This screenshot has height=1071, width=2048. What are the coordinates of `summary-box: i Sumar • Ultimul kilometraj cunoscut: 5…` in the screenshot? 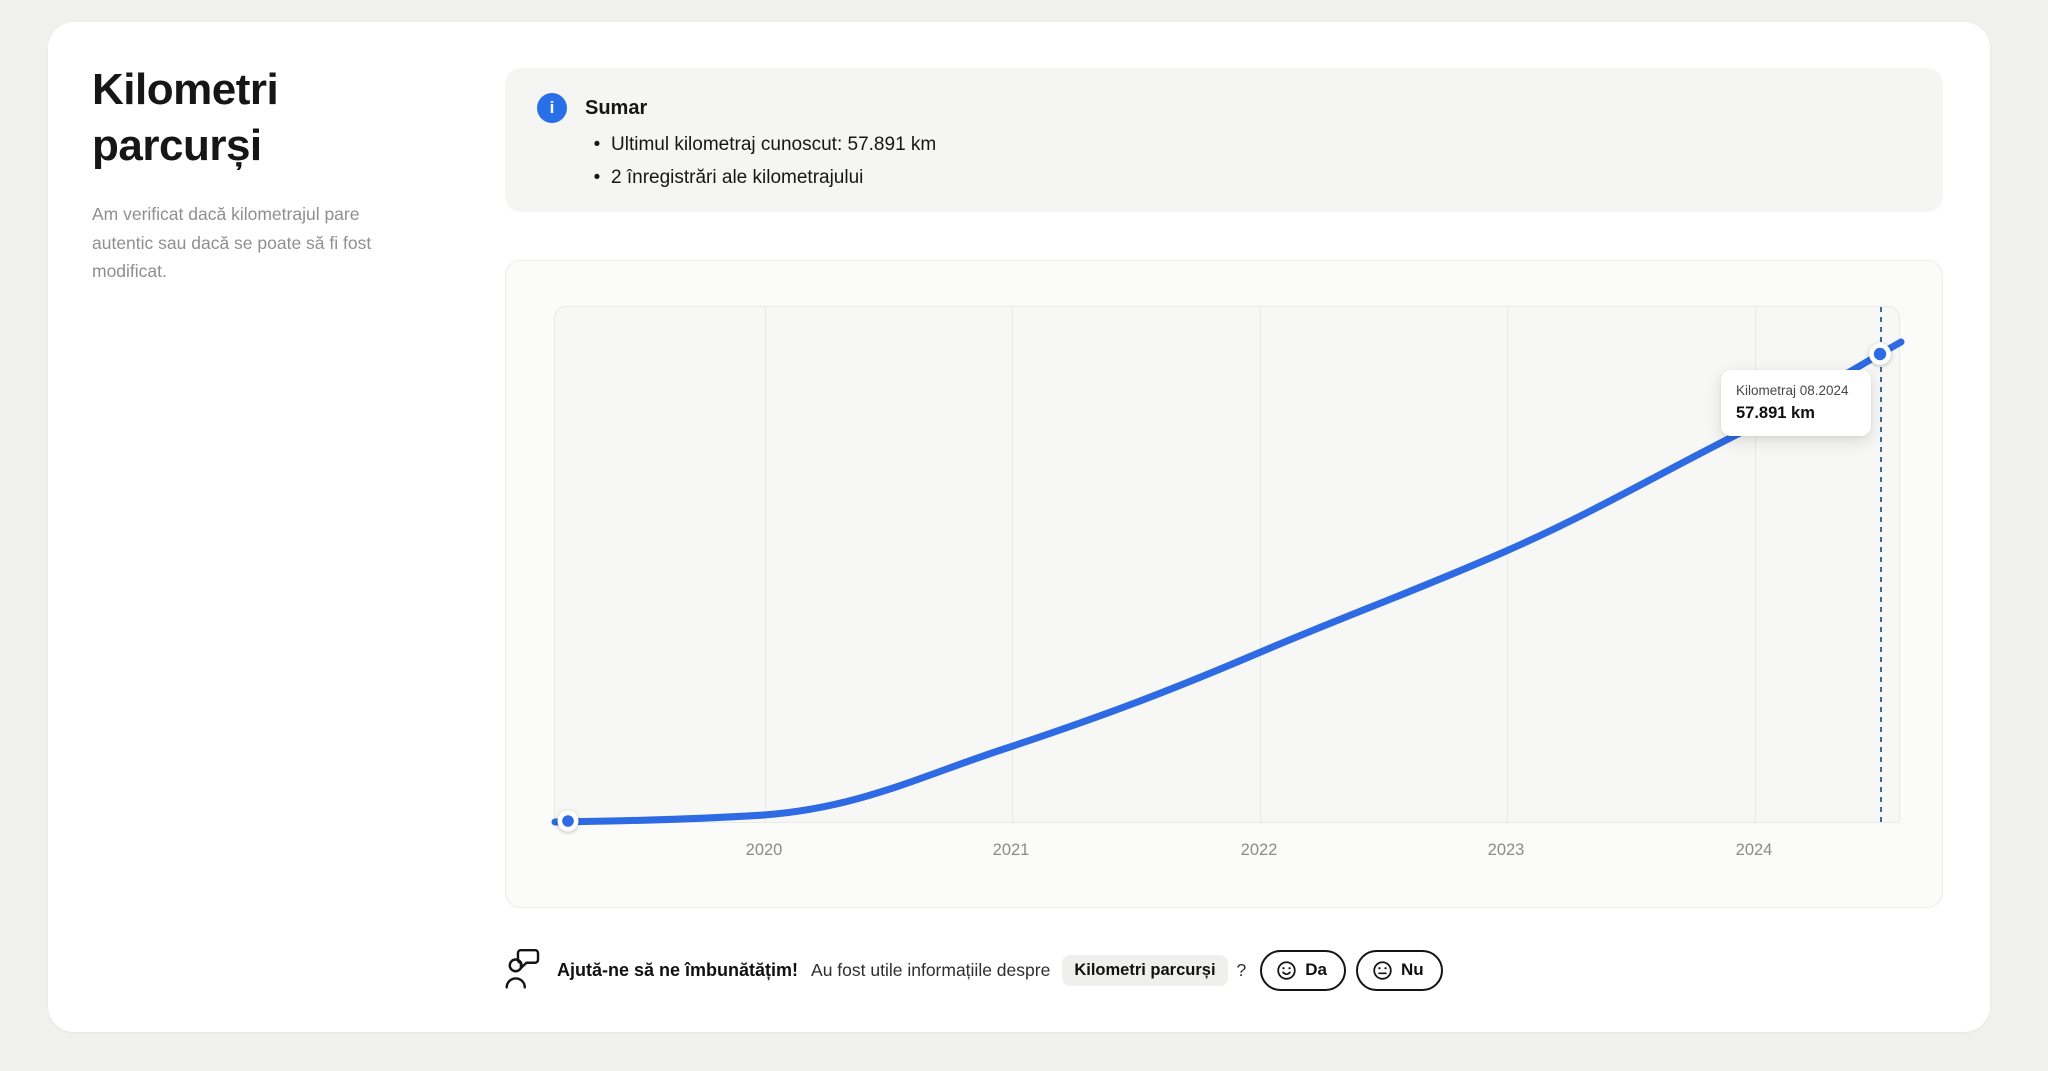 It's located at (1224, 140).